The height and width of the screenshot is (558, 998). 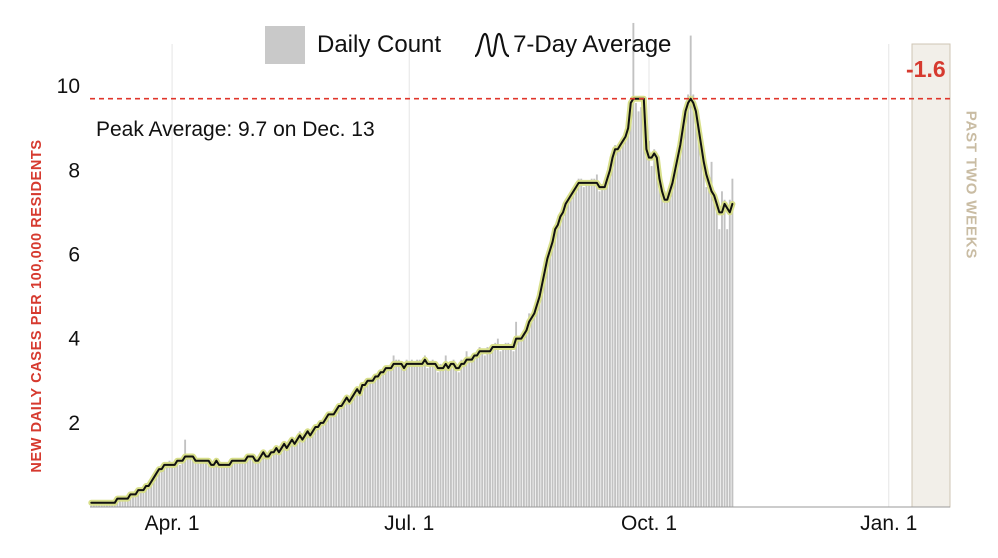 I want to click on x-tick-label: Oct. 1, so click(x=649, y=523).